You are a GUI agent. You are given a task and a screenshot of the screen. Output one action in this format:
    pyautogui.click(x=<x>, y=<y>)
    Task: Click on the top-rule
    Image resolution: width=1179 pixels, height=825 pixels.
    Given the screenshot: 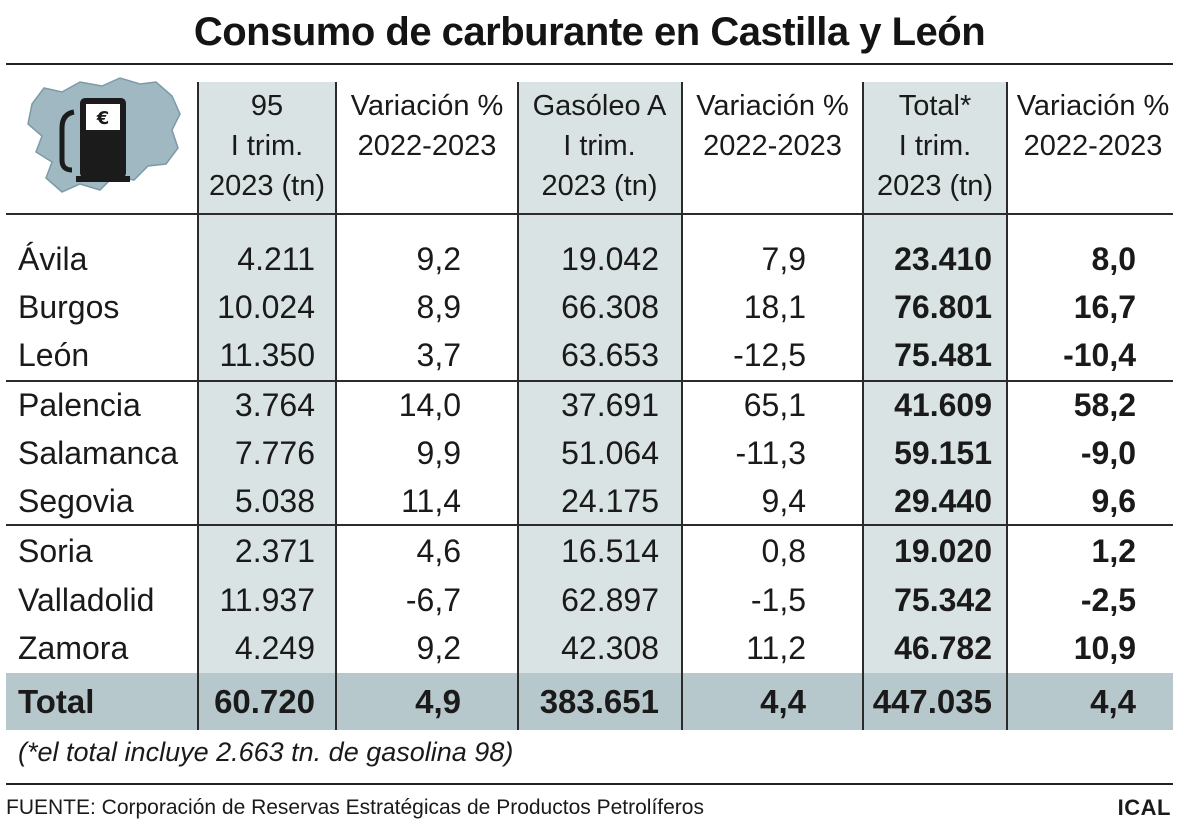 What is the action you would take?
    pyautogui.click(x=589, y=64)
    